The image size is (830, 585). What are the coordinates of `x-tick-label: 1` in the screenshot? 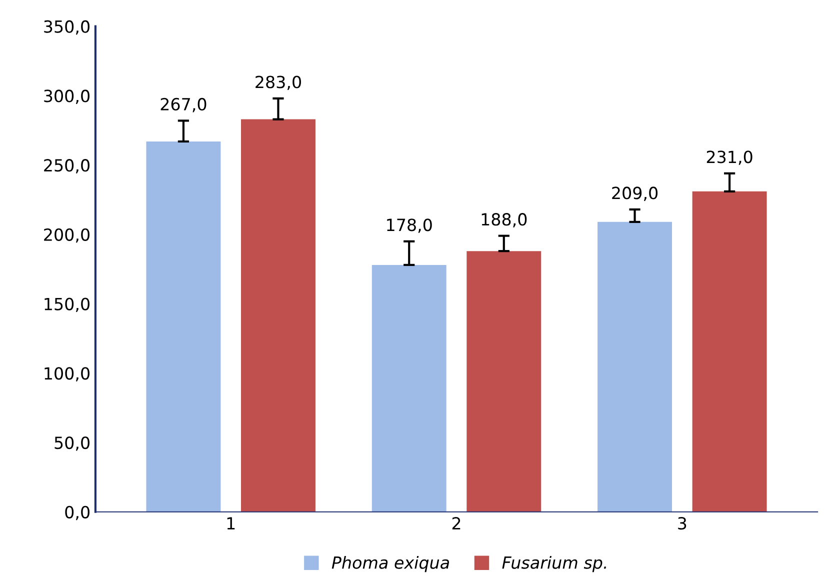 It's located at (231, 523).